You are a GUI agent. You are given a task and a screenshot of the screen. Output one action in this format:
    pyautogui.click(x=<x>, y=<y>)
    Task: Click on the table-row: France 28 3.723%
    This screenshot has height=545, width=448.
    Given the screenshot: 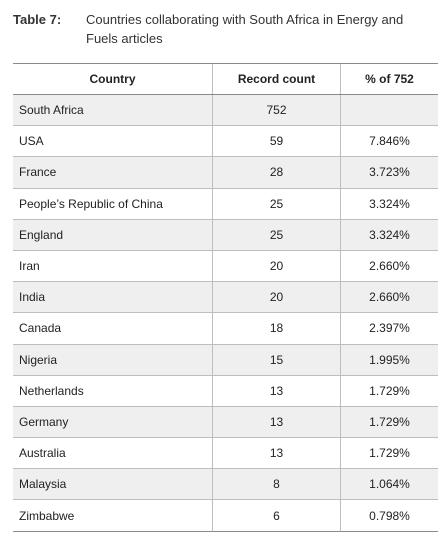 What is the action you would take?
    pyautogui.click(x=225, y=172)
    